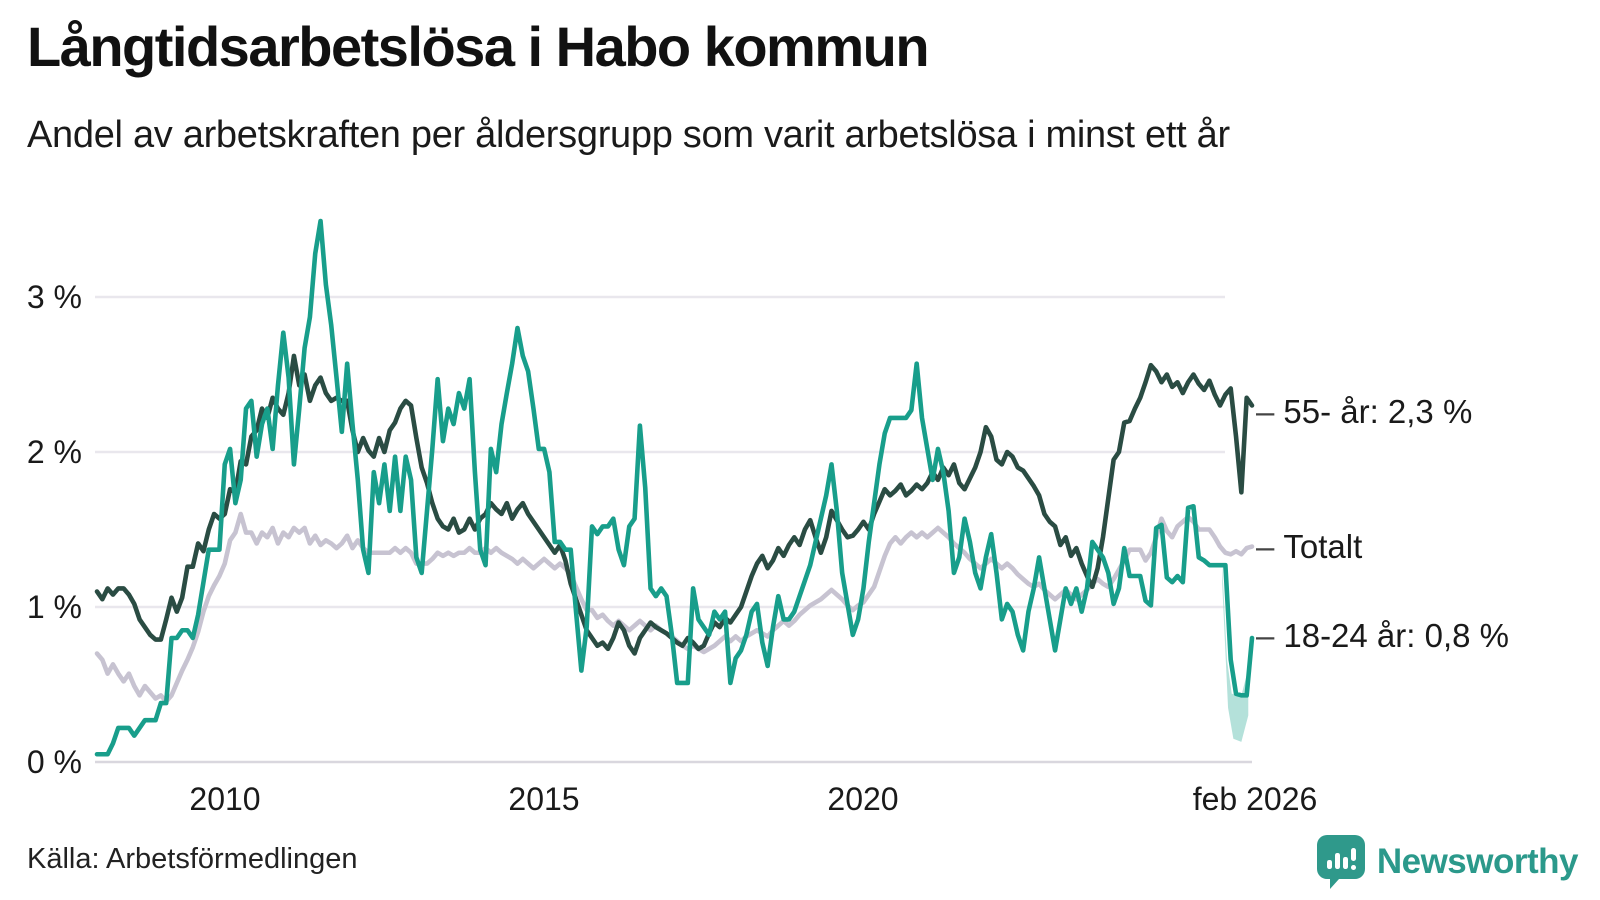 This screenshot has height=900, width=1600. I want to click on y-axis-tick-2: 2 %, so click(54, 452).